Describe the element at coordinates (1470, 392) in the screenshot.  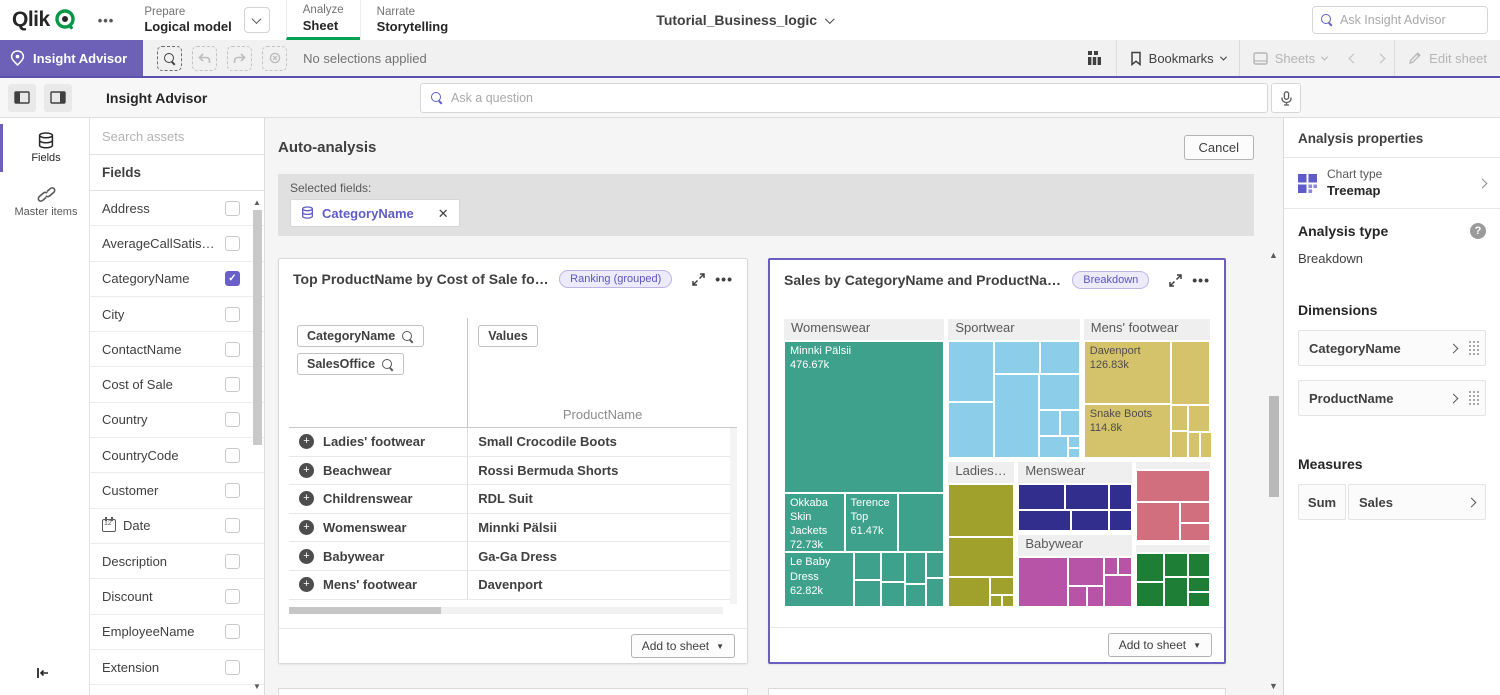
I see `drag-handle-icon` at that location.